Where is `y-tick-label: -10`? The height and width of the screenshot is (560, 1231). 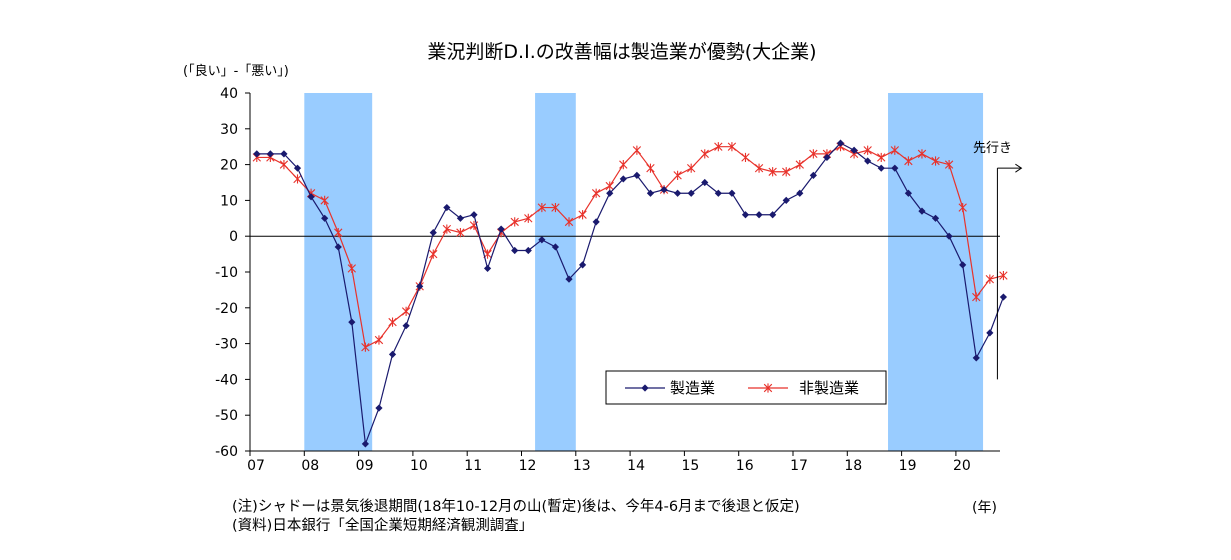
y-tick-label: -10 is located at coordinates (226, 273).